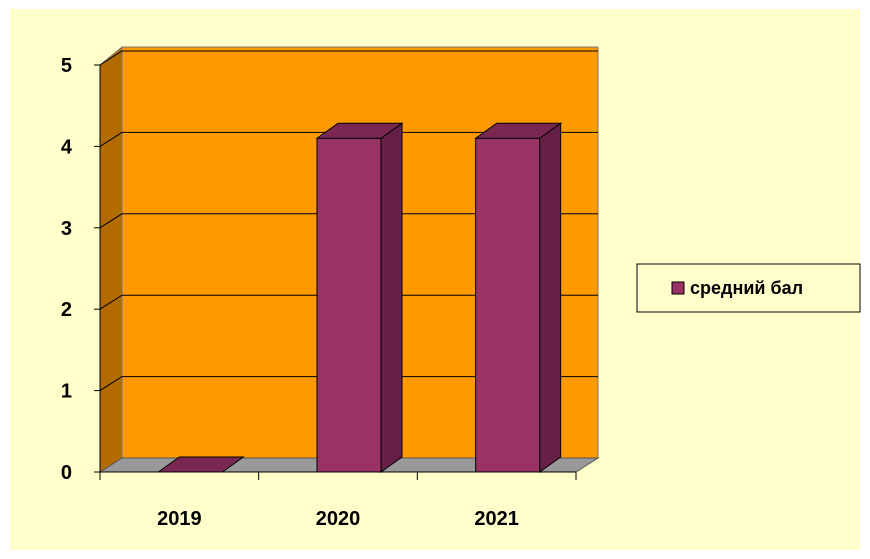 The width and height of the screenshot is (870, 559). I want to click on legend-swatch, so click(678, 288).